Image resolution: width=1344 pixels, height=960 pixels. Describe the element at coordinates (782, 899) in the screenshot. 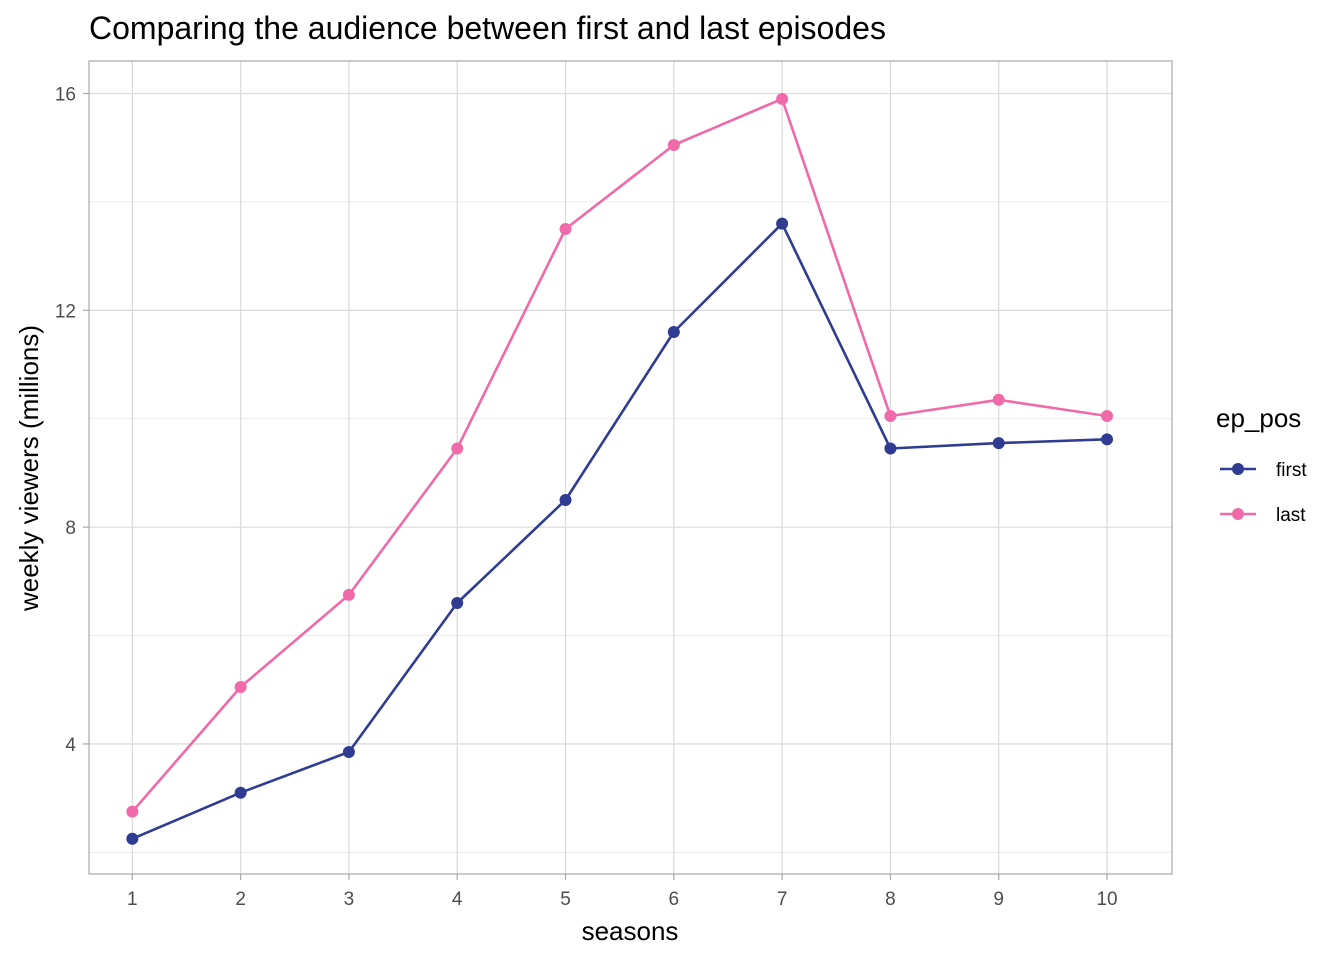

I see `x-tick-label: 7` at that location.